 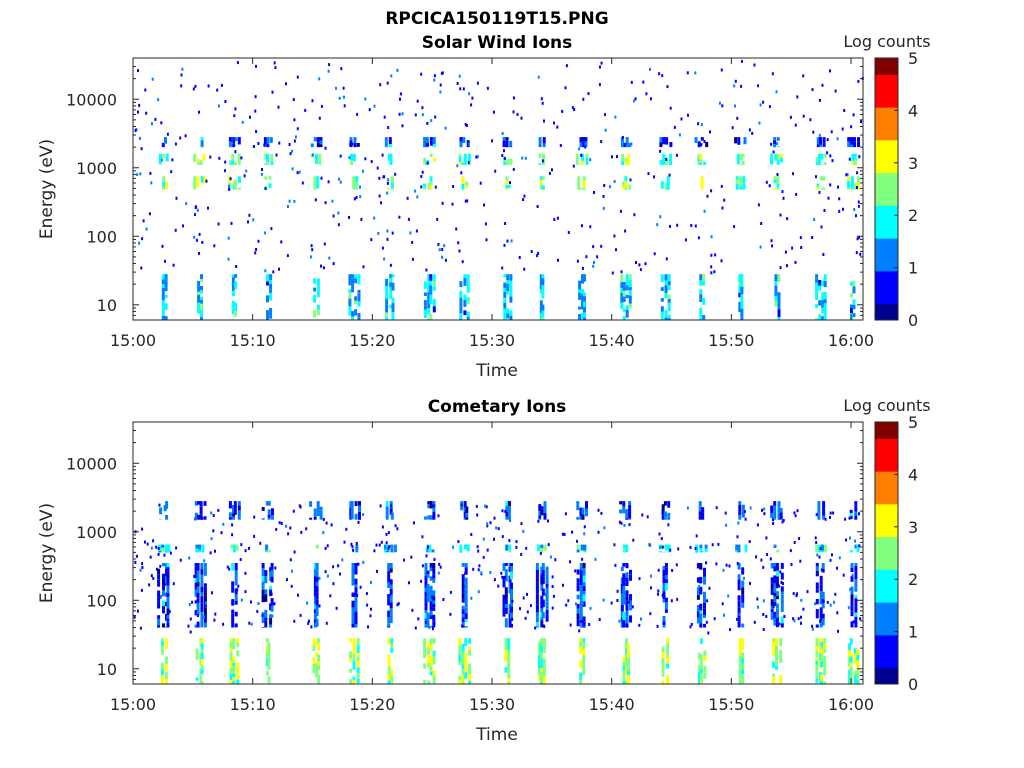 What do you see at coordinates (913, 527) in the screenshot?
I see `colorbar-tick-label: 3` at bounding box center [913, 527].